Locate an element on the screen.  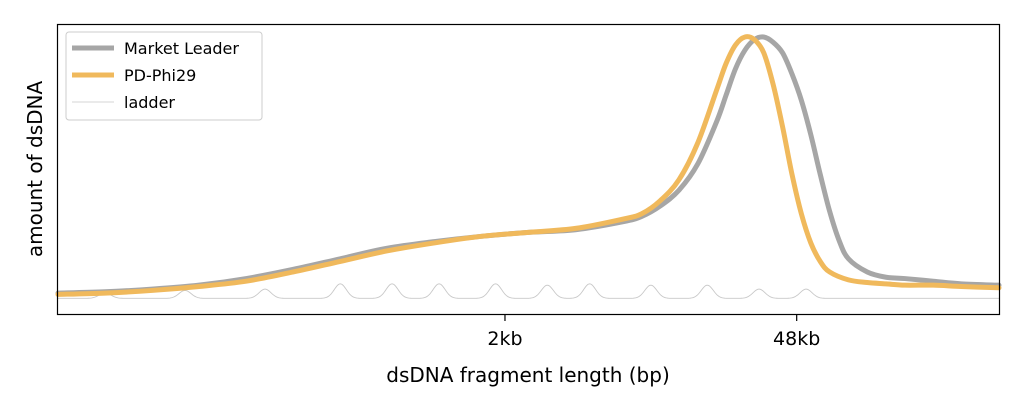
x-ticks: 2kb 48kb is located at coordinates (653, 332).